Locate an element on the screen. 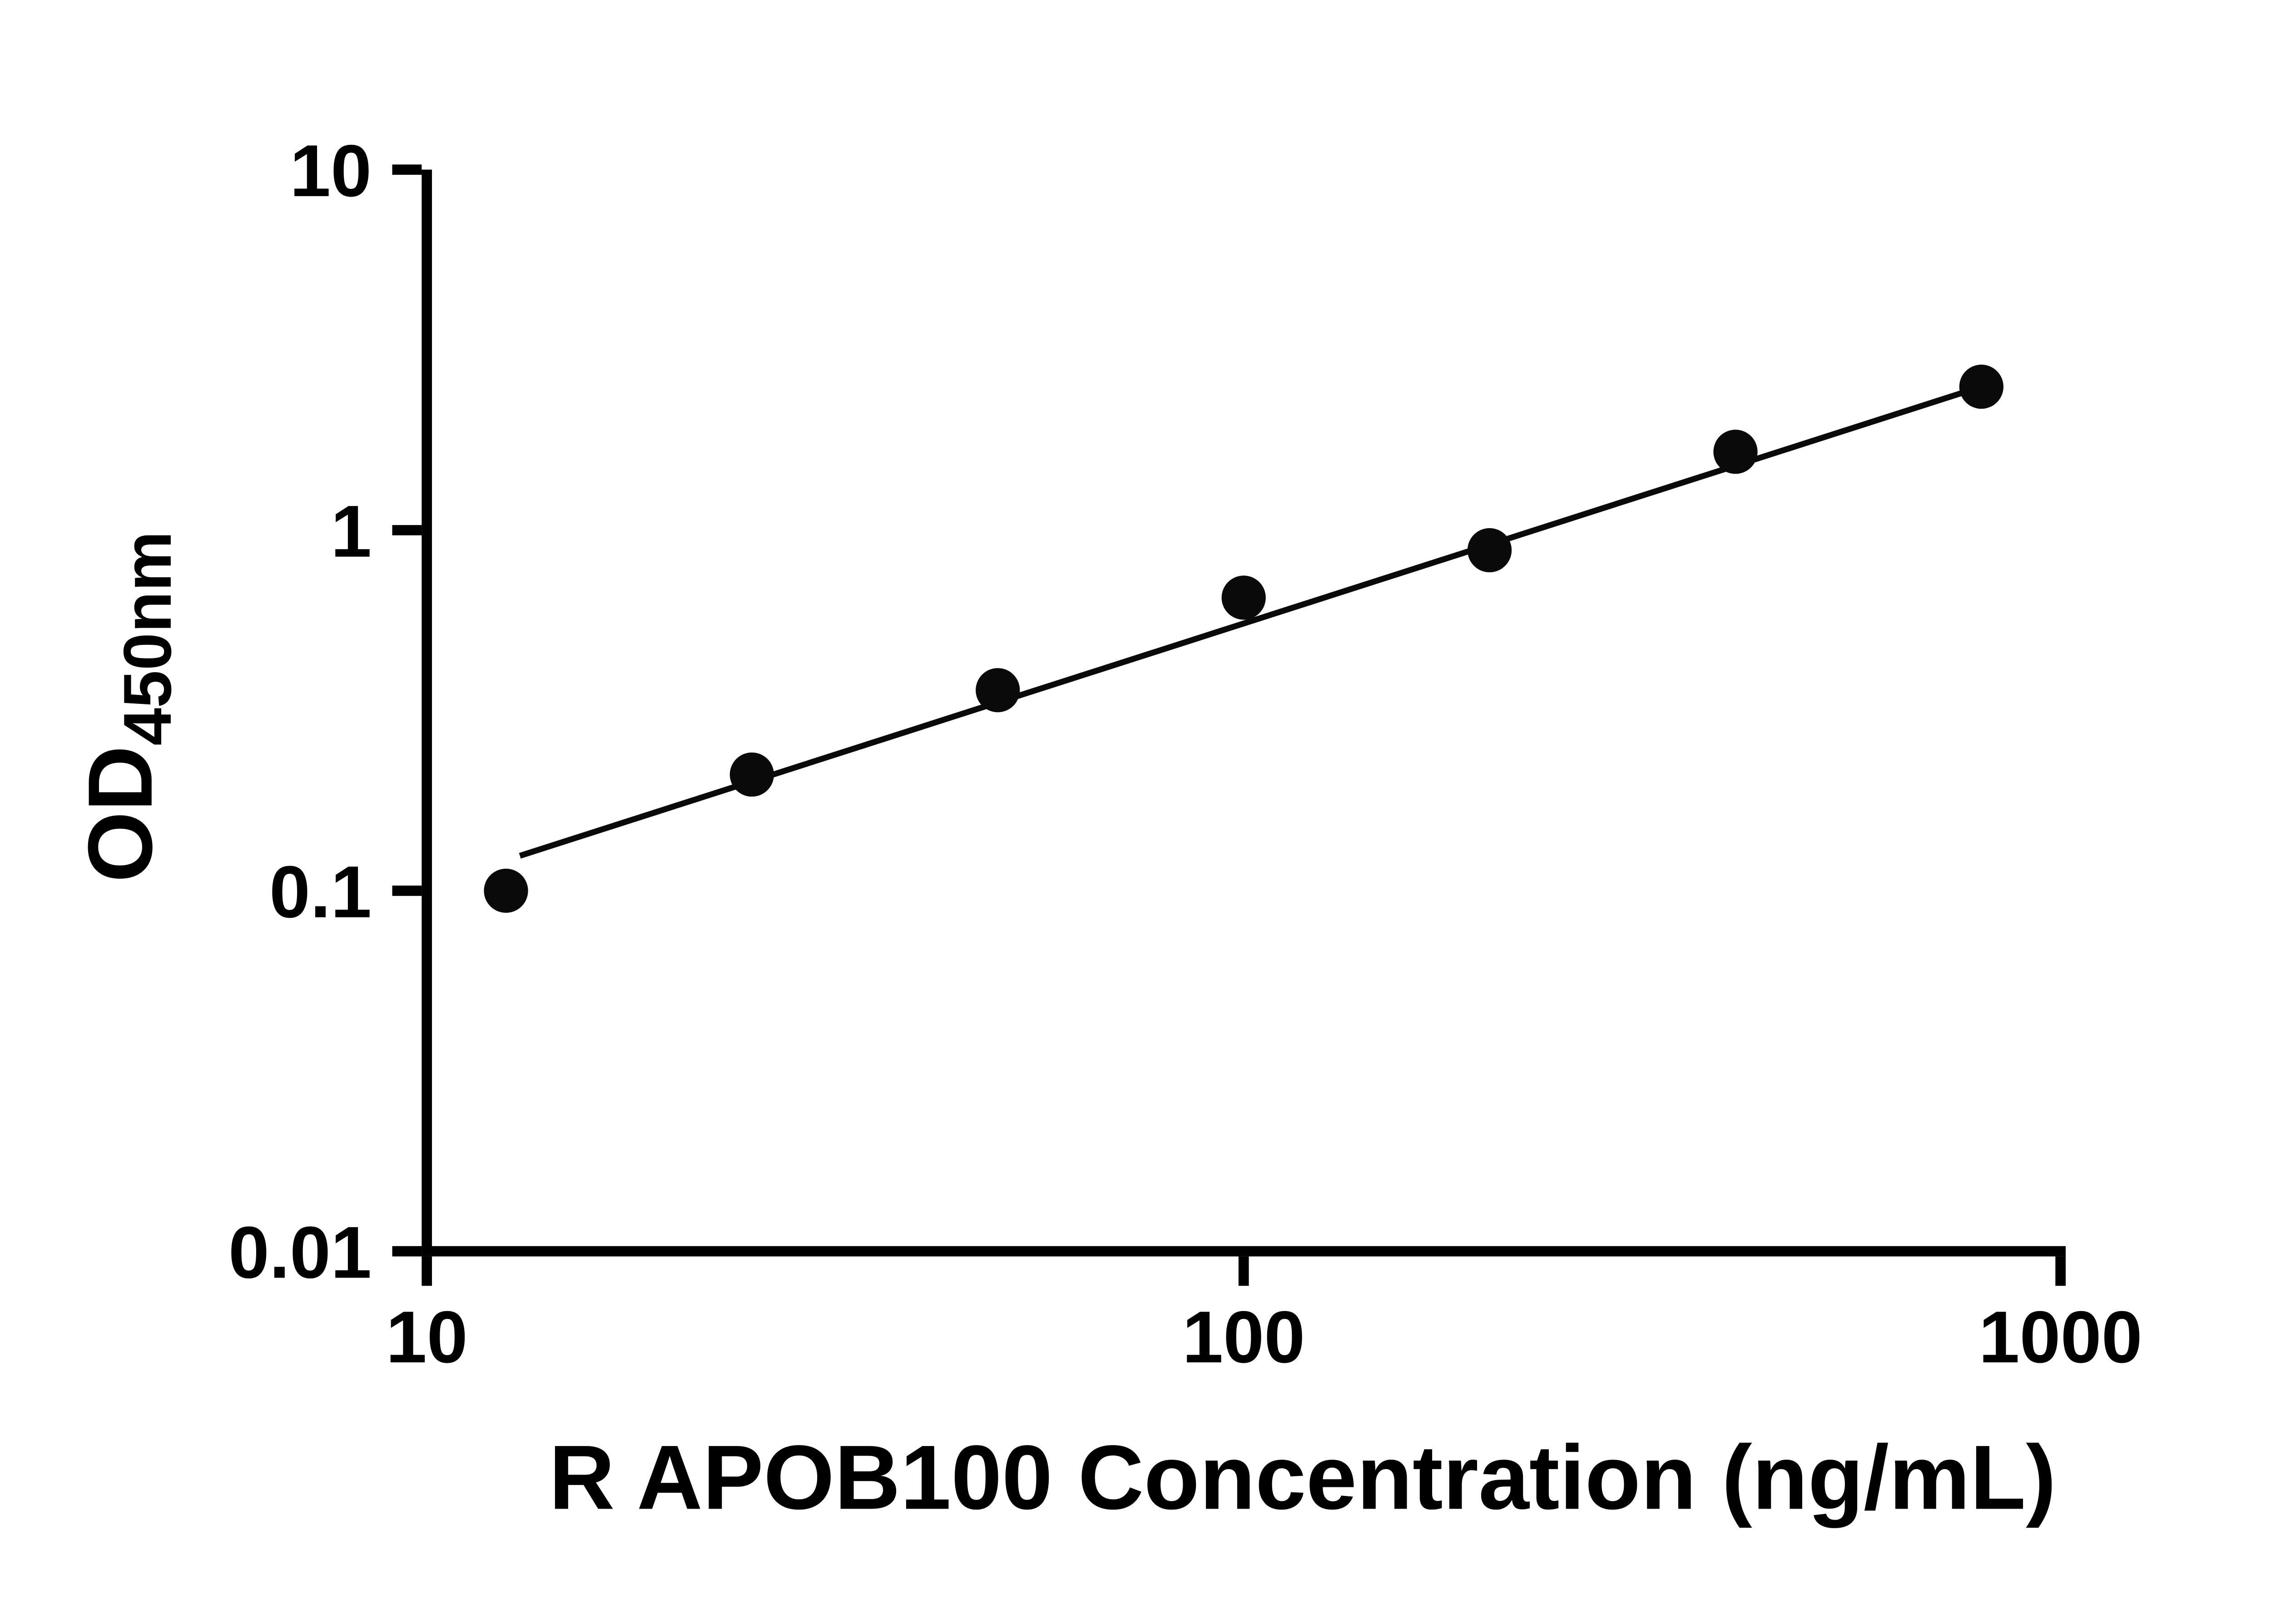 The height and width of the screenshot is (1624, 2271). x-tick-label: 1000 is located at coordinates (2060, 1337).